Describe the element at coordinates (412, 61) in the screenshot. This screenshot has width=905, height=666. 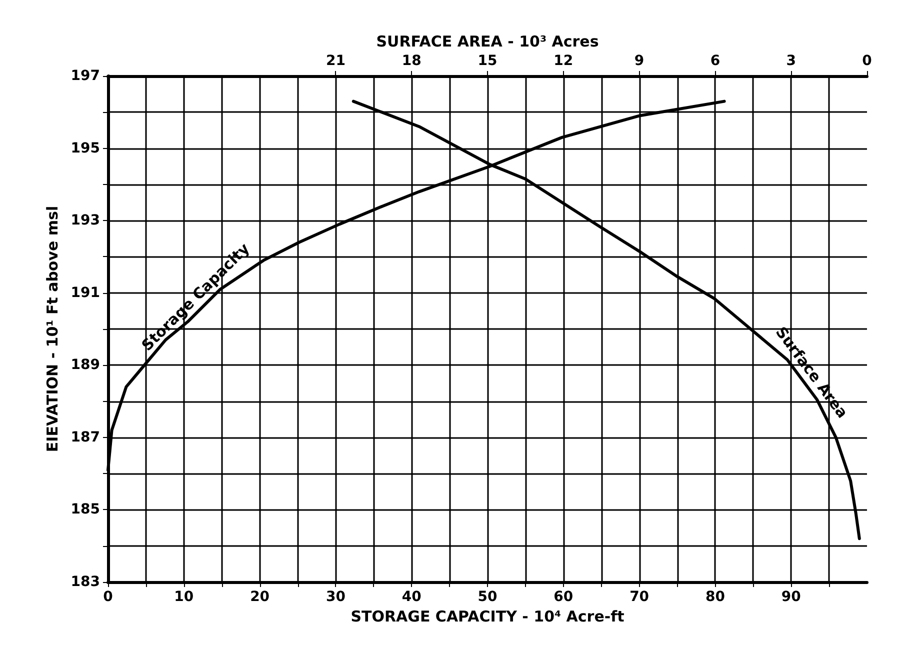
I see `x2-tick-label: 18` at that location.